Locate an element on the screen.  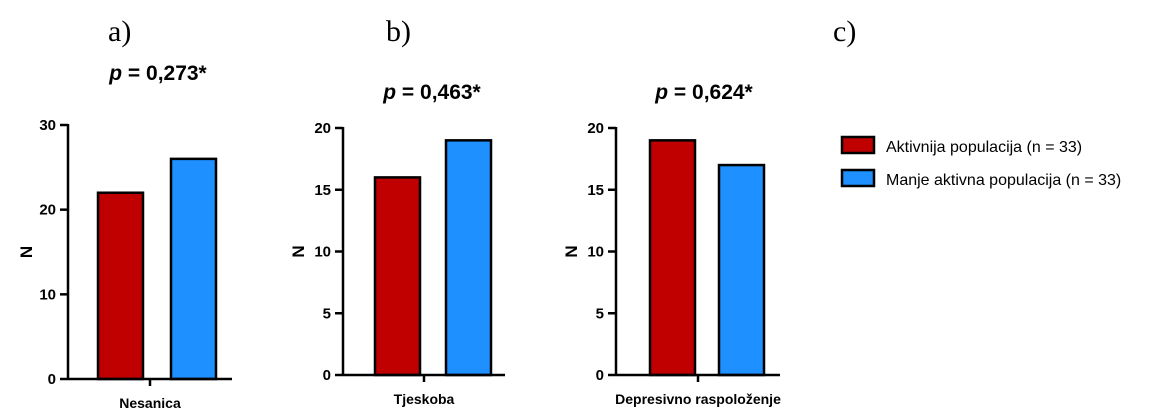
y-tick-label: 30 is located at coordinates (47, 125).